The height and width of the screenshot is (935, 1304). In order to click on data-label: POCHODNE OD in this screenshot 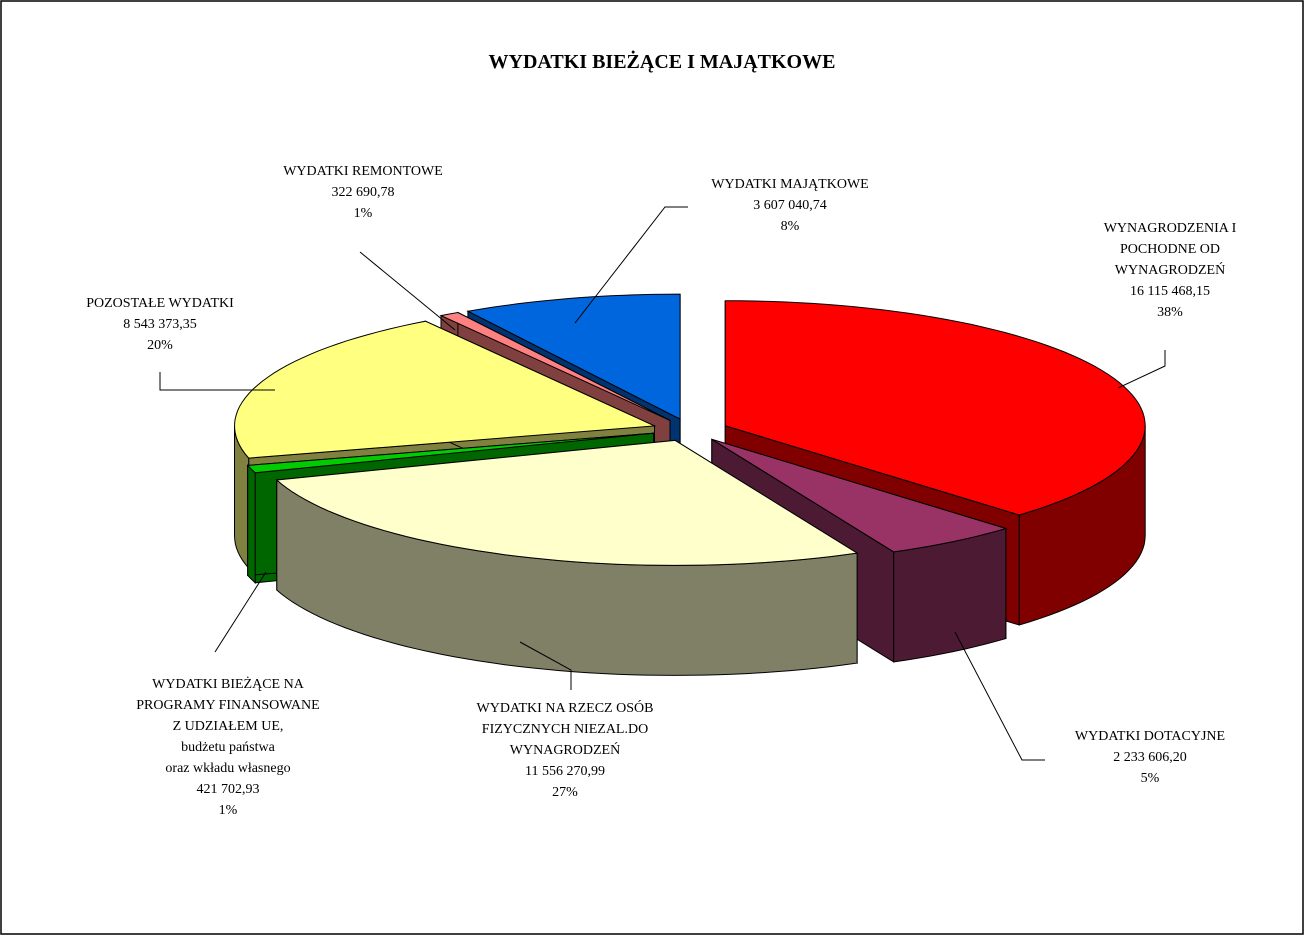, I will do `click(1170, 249)`.